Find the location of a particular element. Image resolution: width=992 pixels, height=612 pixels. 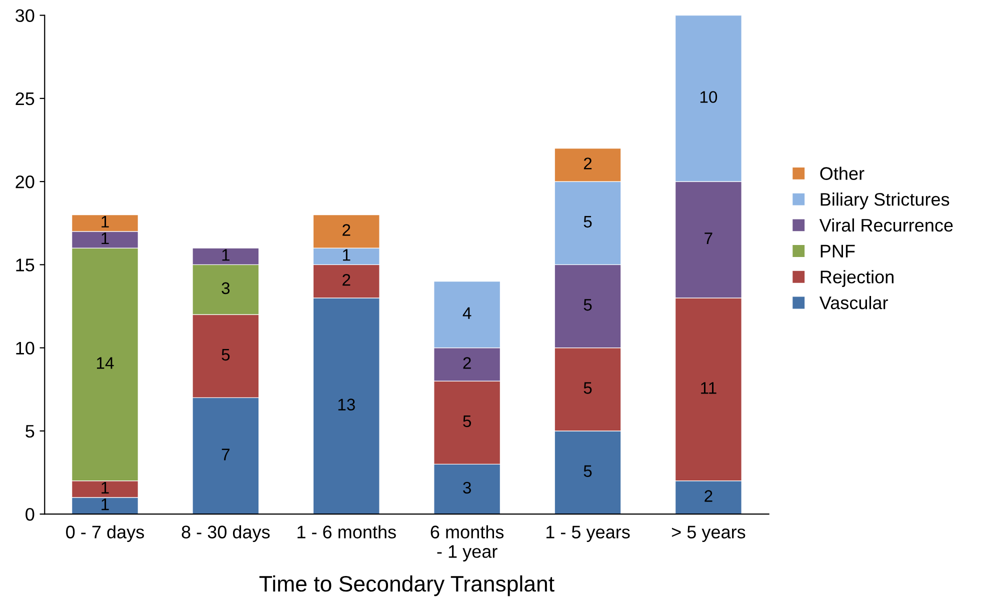

data-label: 10 is located at coordinates (709, 97).